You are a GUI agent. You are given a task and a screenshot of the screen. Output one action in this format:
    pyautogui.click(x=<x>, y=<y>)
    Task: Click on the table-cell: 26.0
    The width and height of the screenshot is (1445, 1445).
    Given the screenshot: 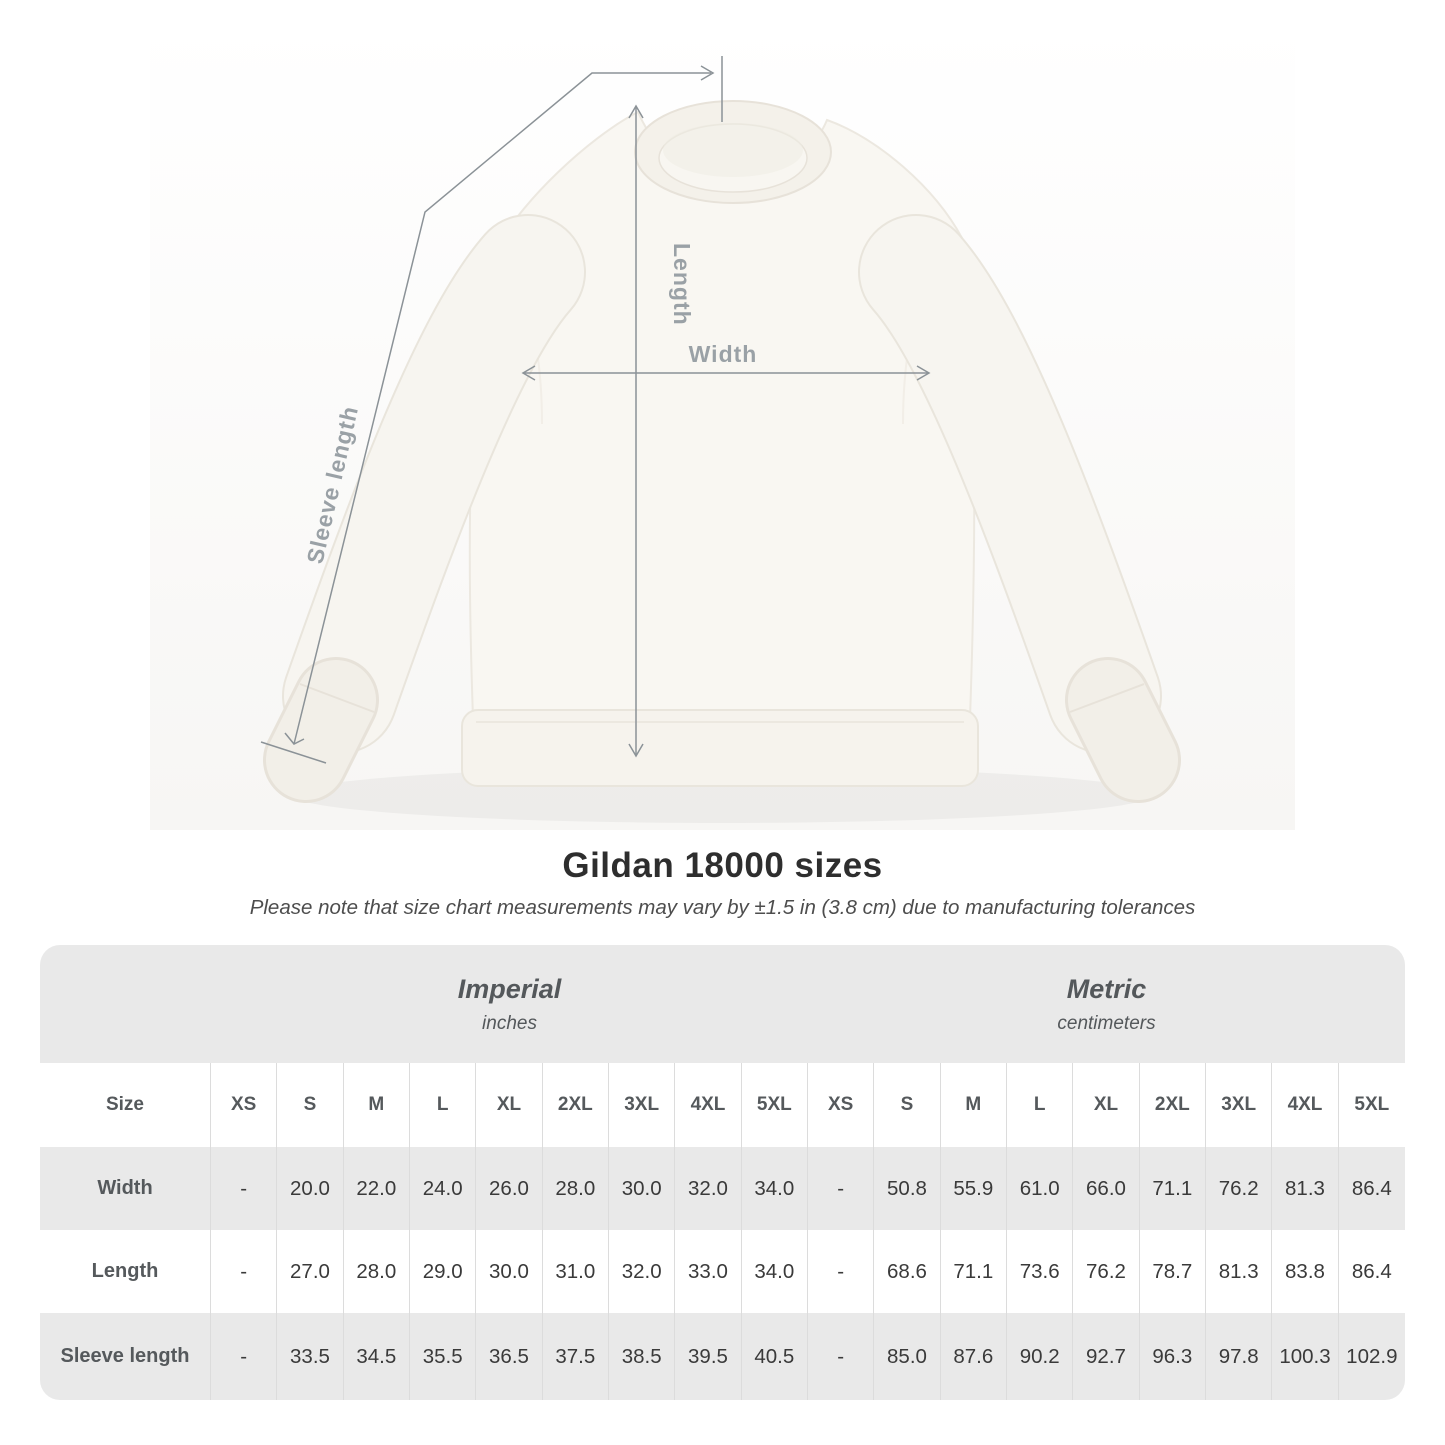 What is the action you would take?
    pyautogui.click(x=509, y=1188)
    